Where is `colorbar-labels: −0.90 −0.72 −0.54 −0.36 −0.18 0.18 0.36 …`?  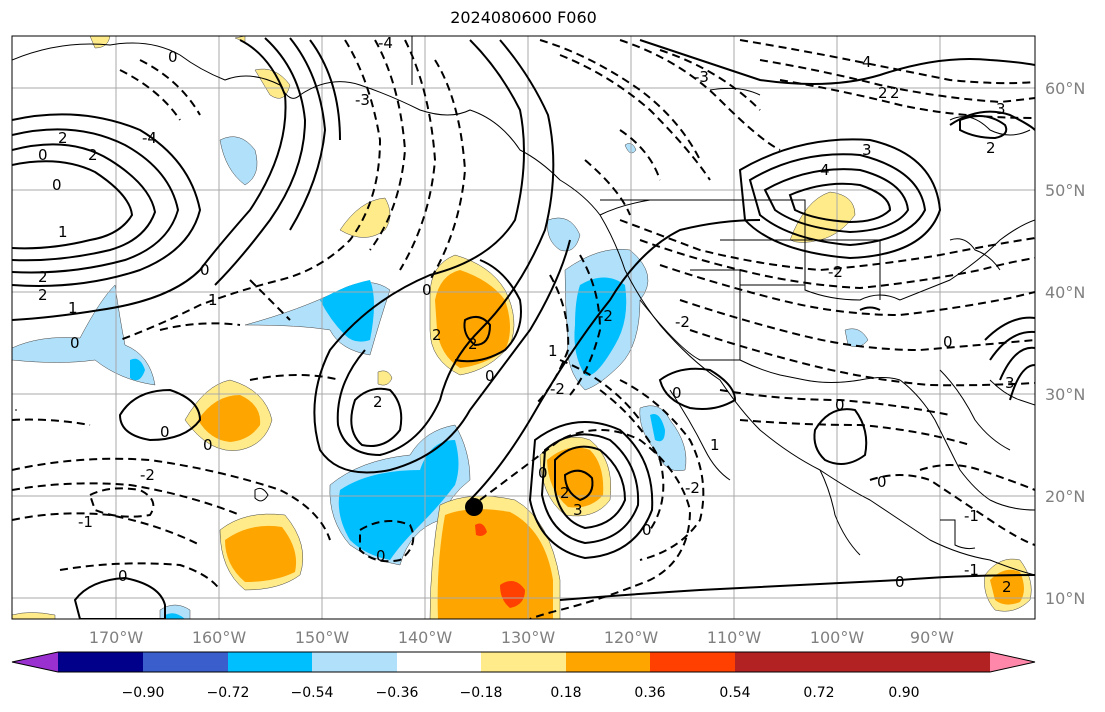 colorbar-labels: −0.90 −0.72 −0.54 −0.36 −0.18 0.18 0.36 … is located at coordinates (521, 693).